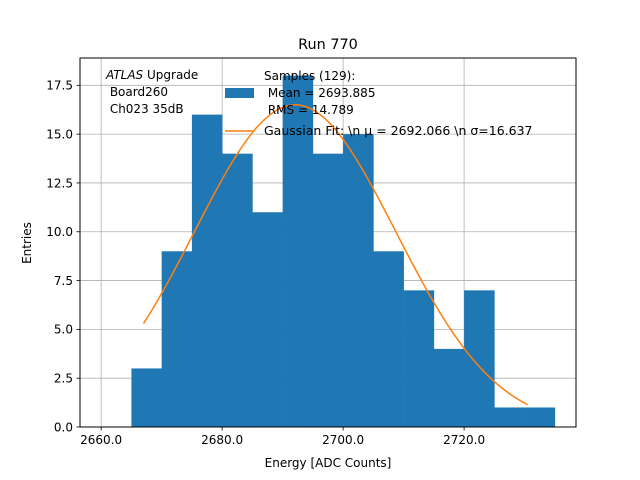 This screenshot has height=480, width=640. Describe the element at coordinates (63, 281) in the screenshot. I see `y-tick-label: 7.5` at that location.